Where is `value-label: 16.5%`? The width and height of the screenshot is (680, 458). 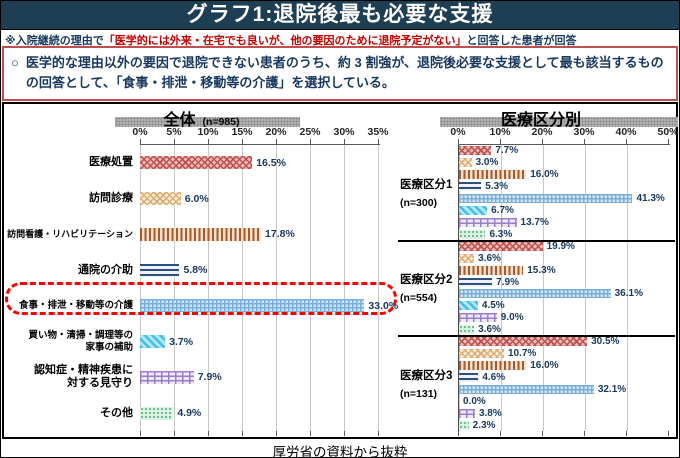 value-label: 16.5% is located at coordinates (271, 162).